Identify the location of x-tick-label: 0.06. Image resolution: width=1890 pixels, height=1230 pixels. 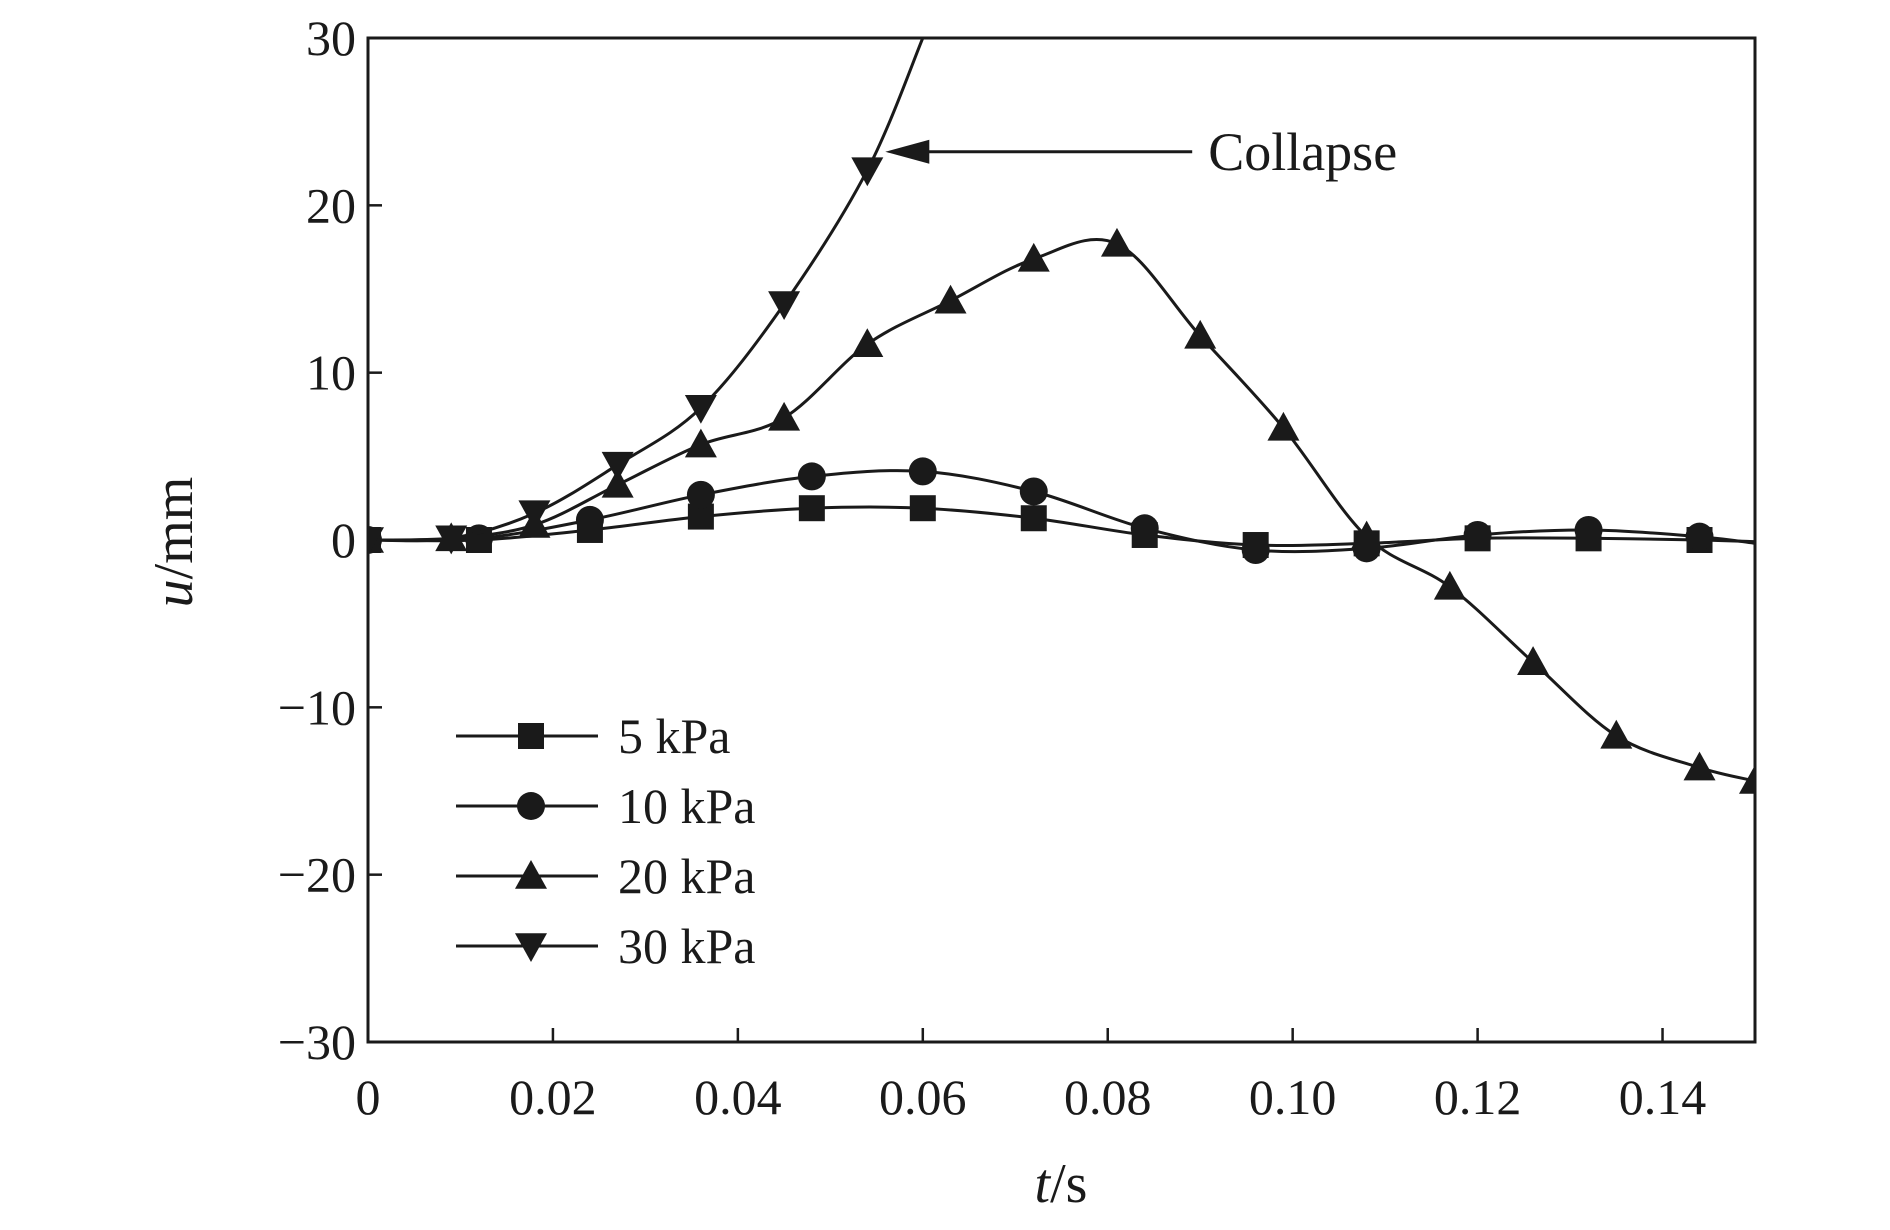
(923, 1097).